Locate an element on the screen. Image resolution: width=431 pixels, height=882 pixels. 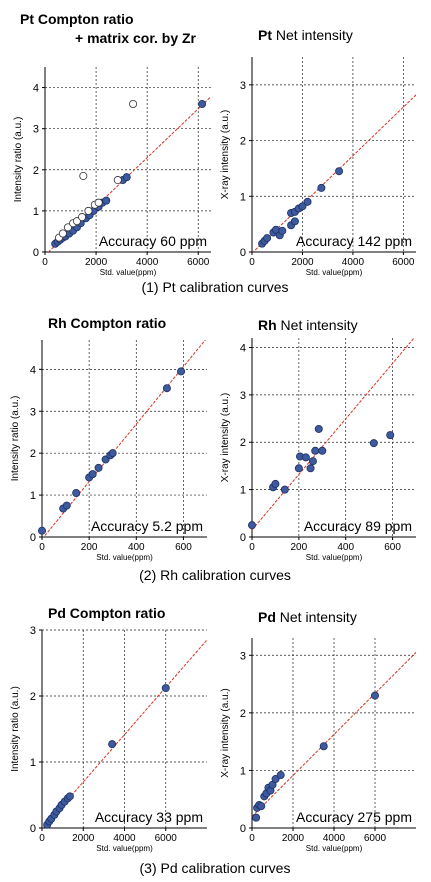
caption-rh: (2) Rh calibration curves is located at coordinates (215, 575).